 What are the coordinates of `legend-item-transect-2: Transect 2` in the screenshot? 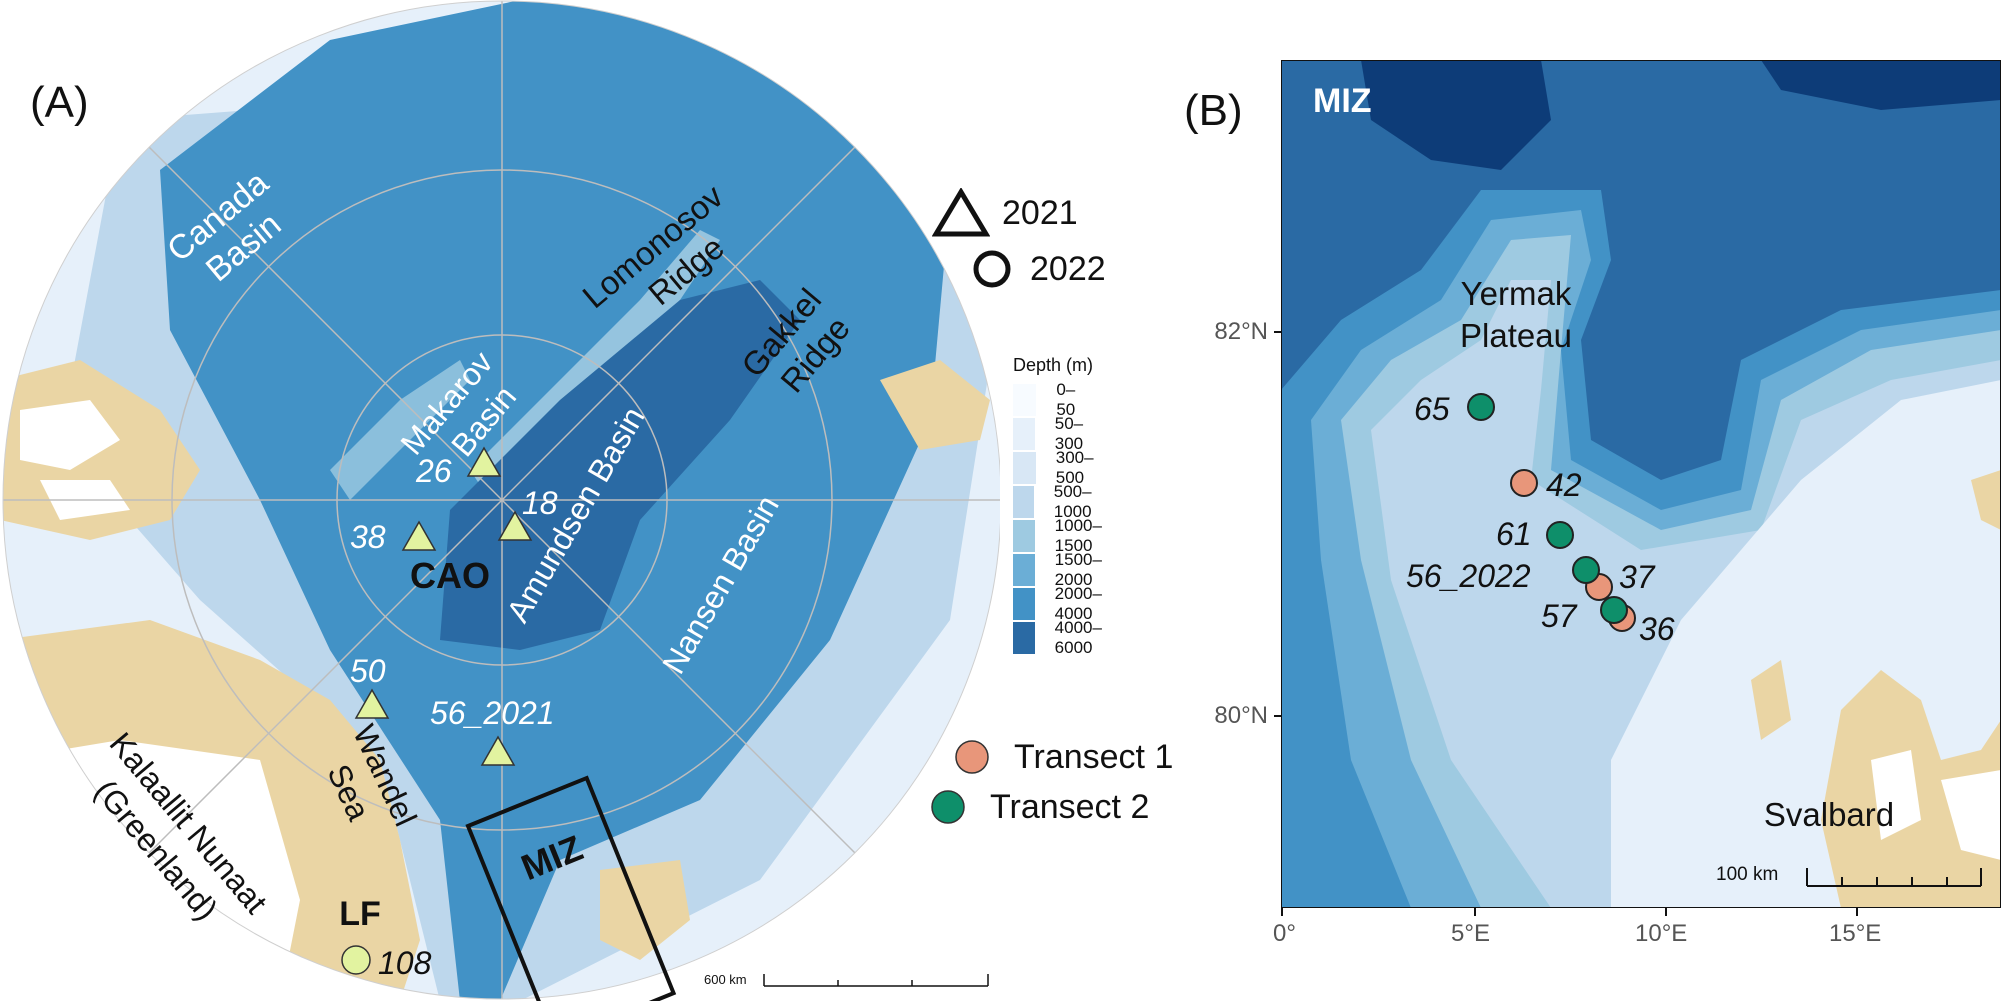 It's located at (1038, 807).